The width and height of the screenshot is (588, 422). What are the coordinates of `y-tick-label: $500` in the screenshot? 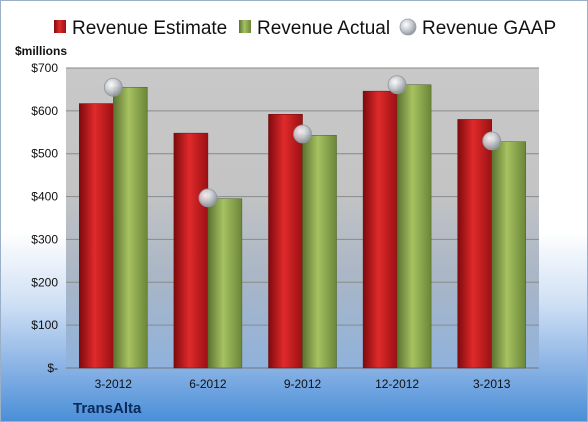 It's located at (44, 154).